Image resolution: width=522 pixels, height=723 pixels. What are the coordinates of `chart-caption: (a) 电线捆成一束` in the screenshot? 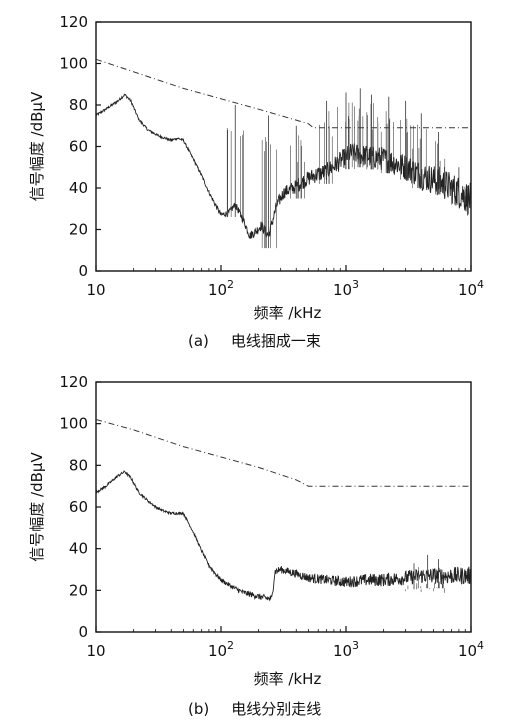 It's located at (254, 341).